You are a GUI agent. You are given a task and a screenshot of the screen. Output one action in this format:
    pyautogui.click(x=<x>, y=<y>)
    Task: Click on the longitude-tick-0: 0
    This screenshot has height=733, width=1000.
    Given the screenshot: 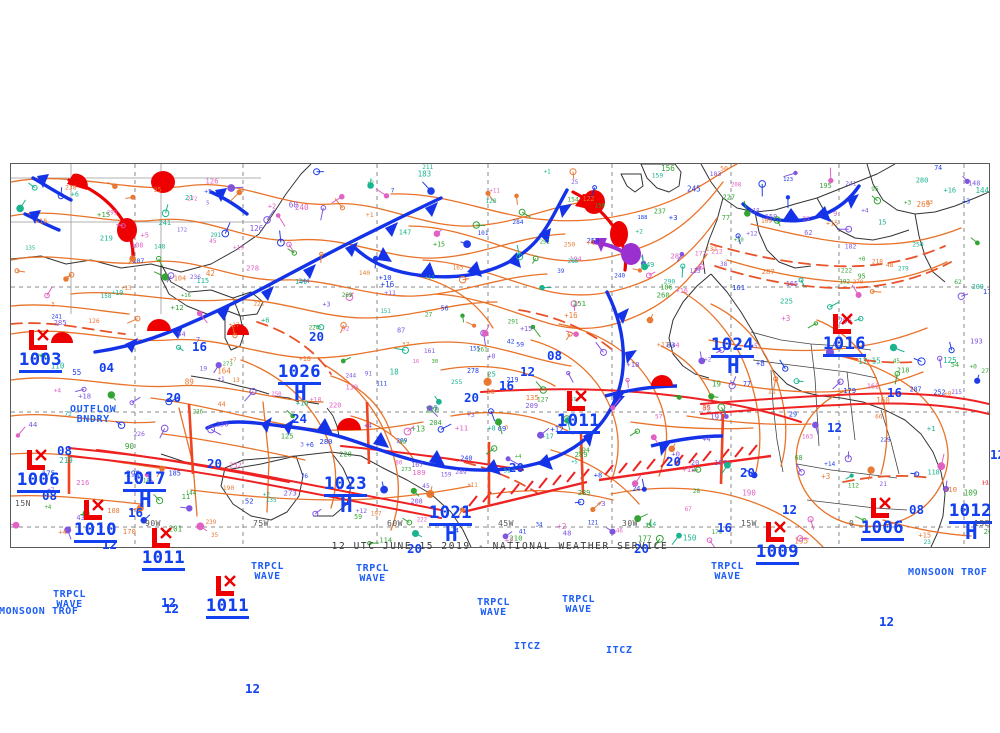 What is the action you would take?
    pyautogui.click(x=852, y=523)
    